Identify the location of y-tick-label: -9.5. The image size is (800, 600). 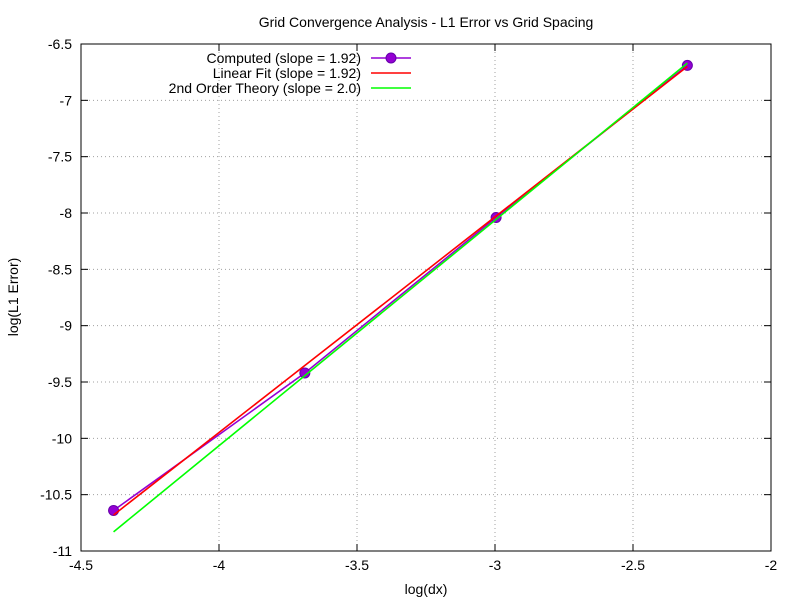
(60, 382).